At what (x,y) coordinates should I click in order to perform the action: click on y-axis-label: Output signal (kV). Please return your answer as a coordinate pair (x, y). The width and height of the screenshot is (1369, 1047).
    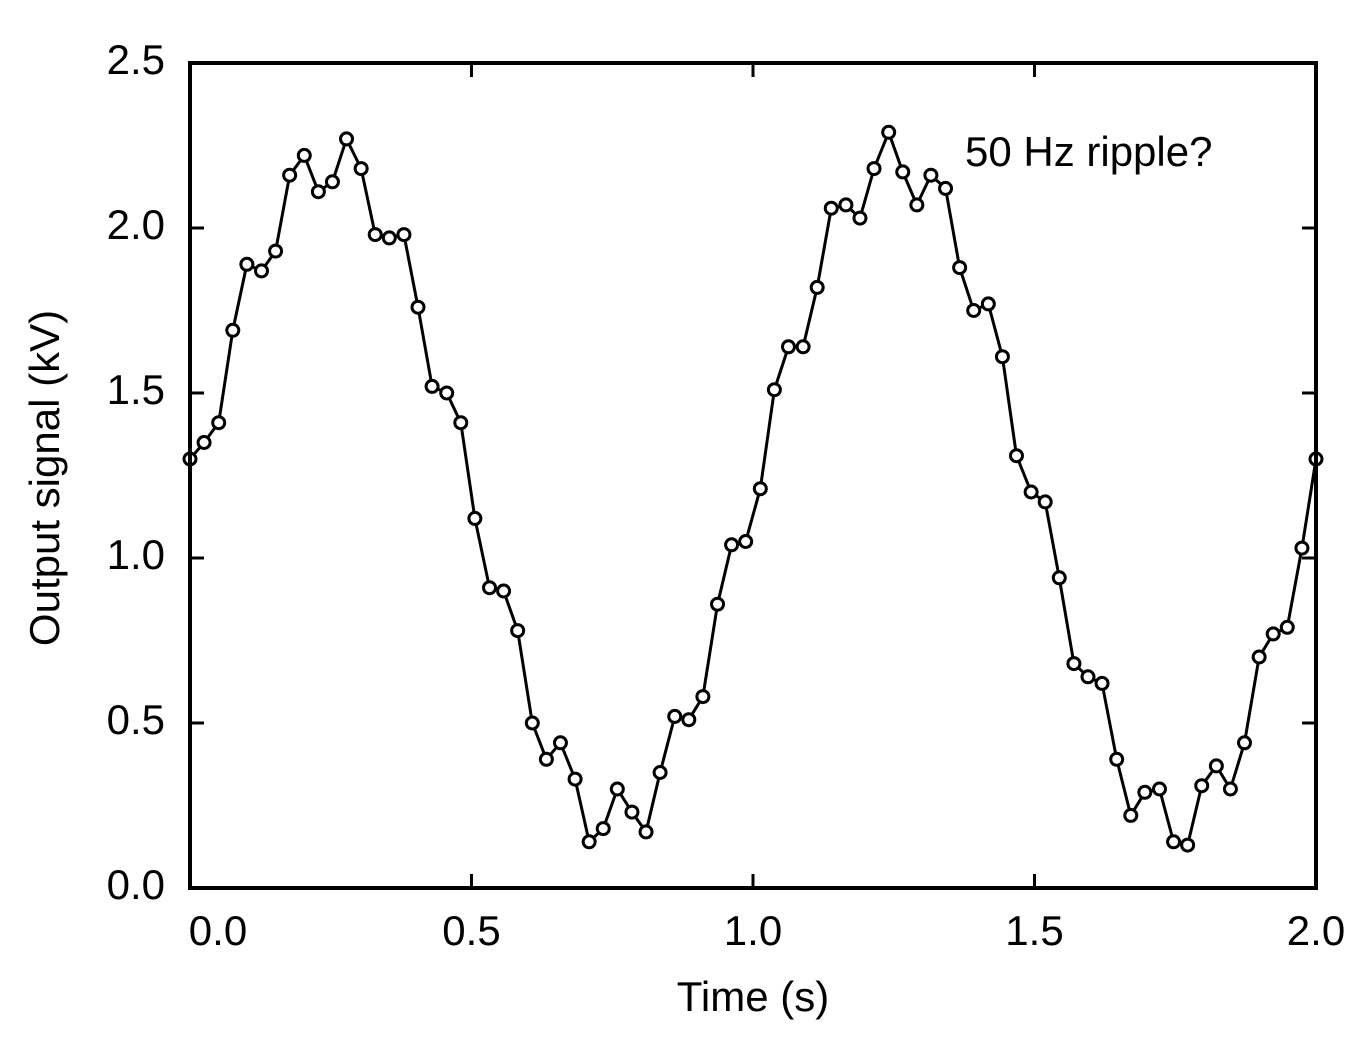
    Looking at the image, I should click on (44, 478).